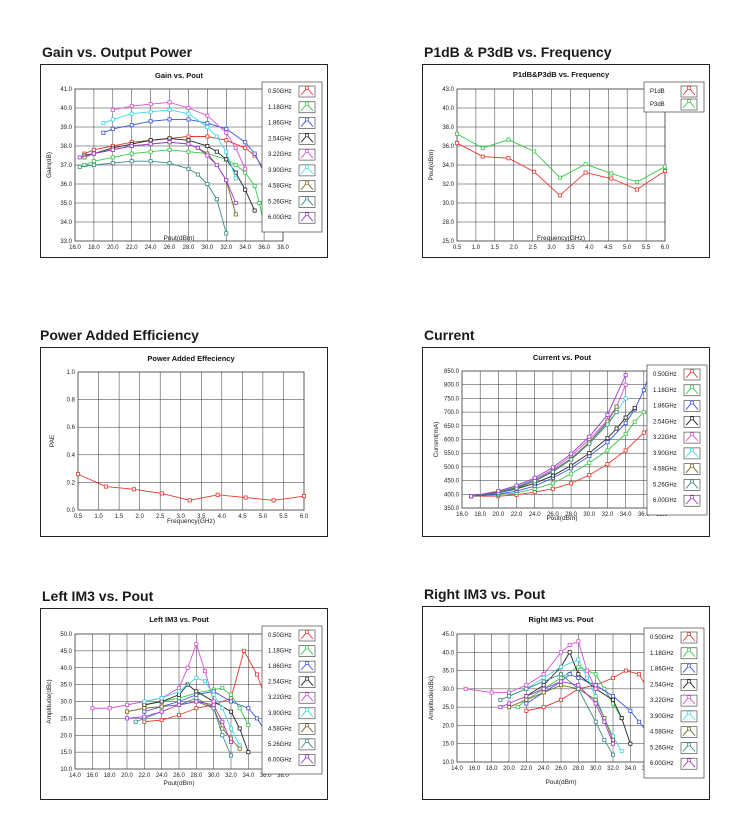  Describe the element at coordinates (119, 335) in the screenshot. I see `section-title-pae: Power Added Efficiency` at that location.